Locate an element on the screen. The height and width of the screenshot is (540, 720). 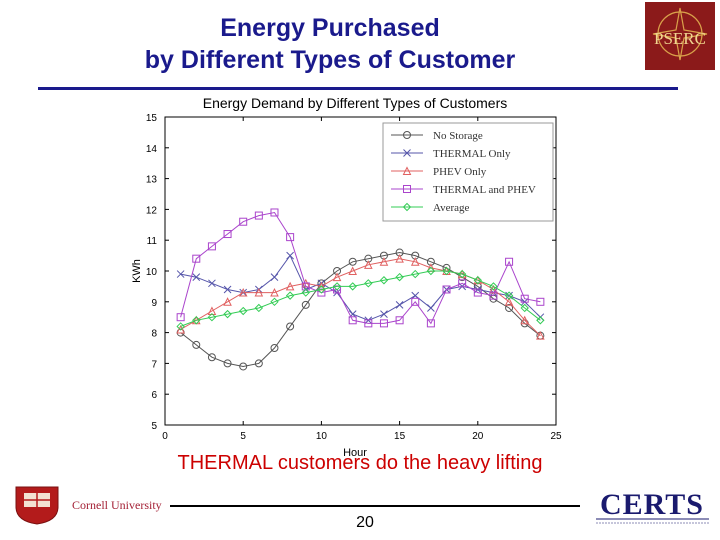
y-tick-label: 10 is located at coordinates (152, 272).